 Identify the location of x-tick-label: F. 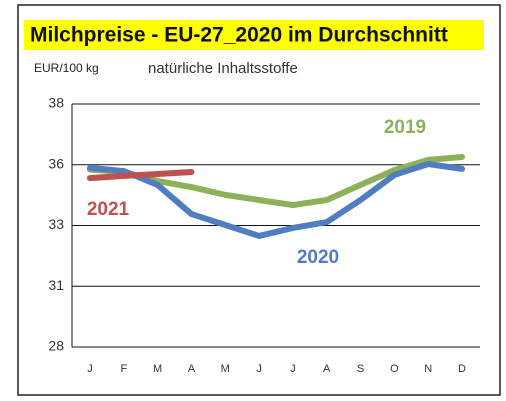
(123, 369).